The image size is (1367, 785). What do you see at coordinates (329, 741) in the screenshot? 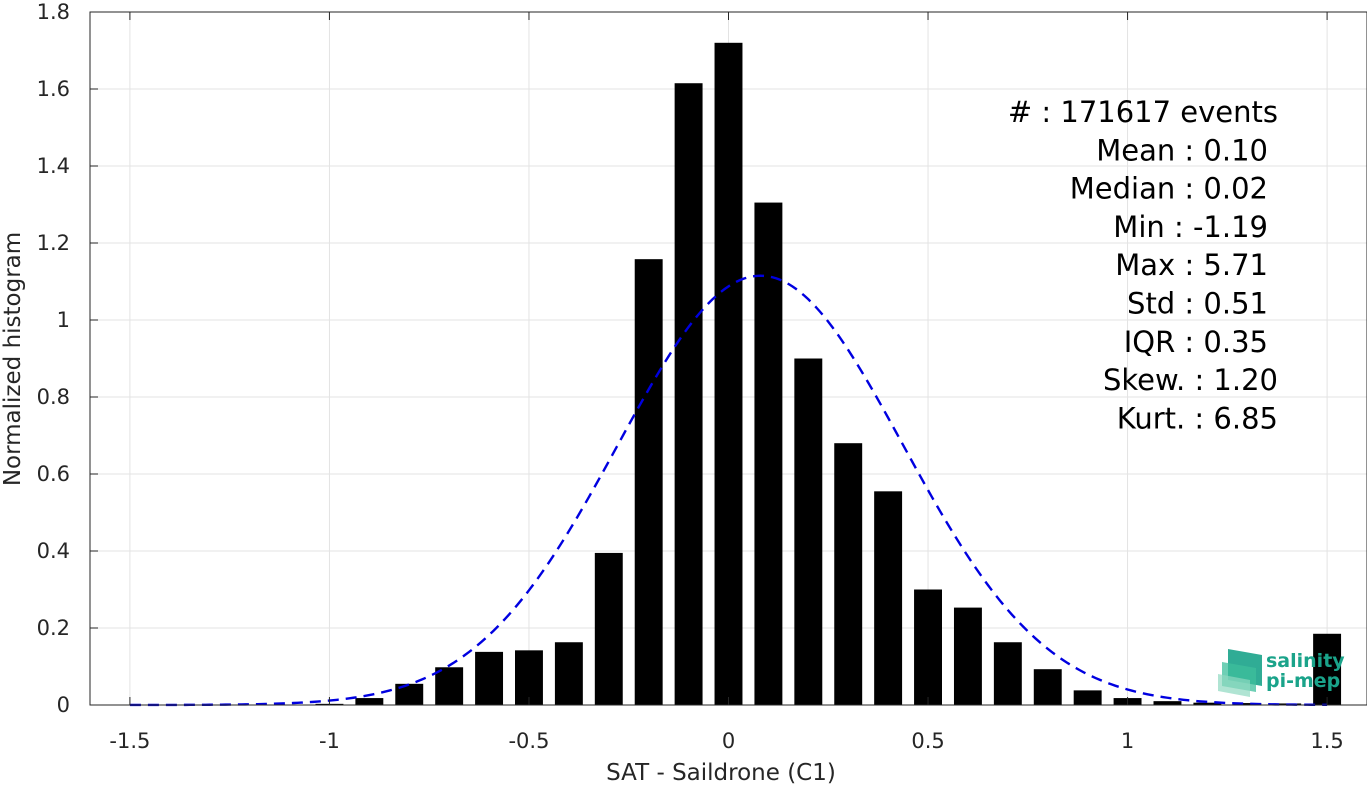
I see `x-tick-label: -1` at bounding box center [329, 741].